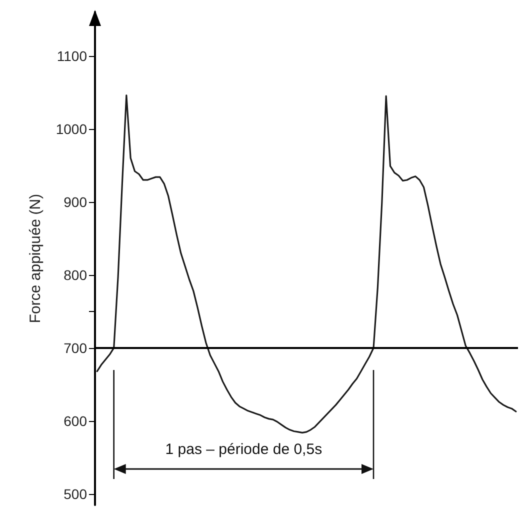 Image resolution: width=530 pixels, height=517 pixels. What do you see at coordinates (76, 421) in the screenshot?
I see `y-tick-label: 600` at bounding box center [76, 421].